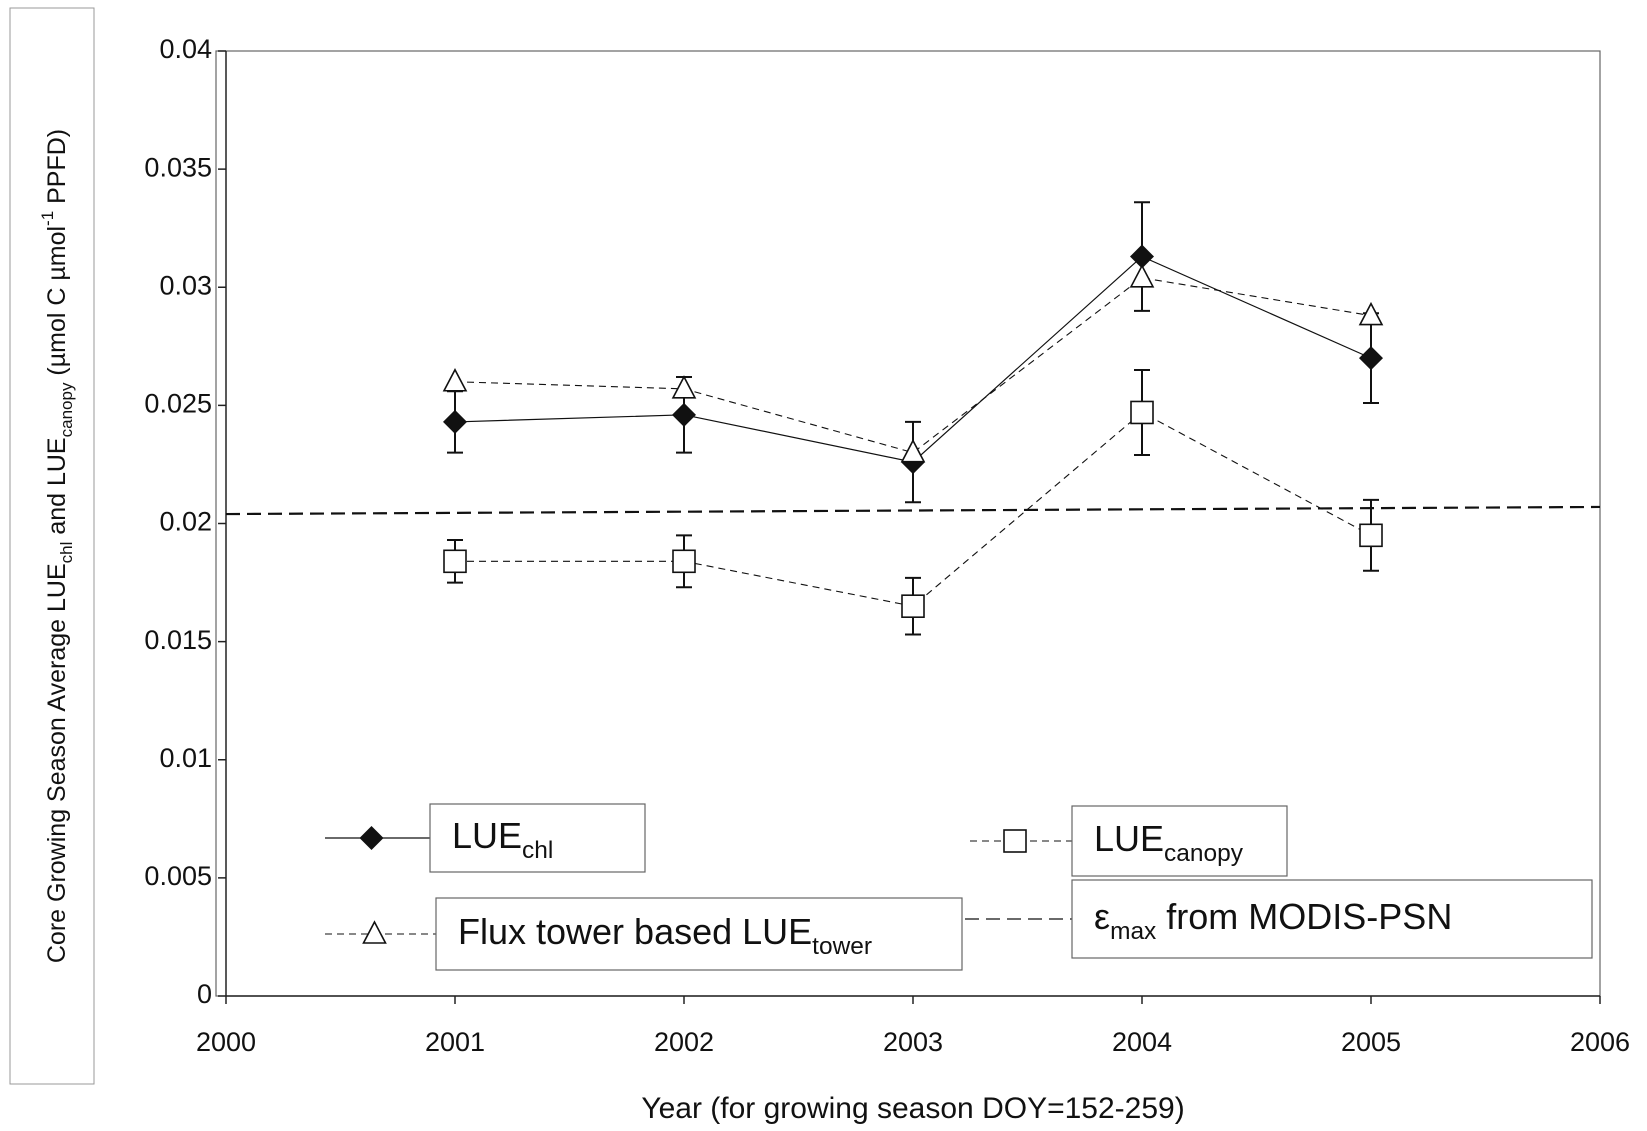 This screenshot has width=1647, height=1131. What do you see at coordinates (1142, 1042) in the screenshot?
I see `x-tick-label: 2004` at bounding box center [1142, 1042].